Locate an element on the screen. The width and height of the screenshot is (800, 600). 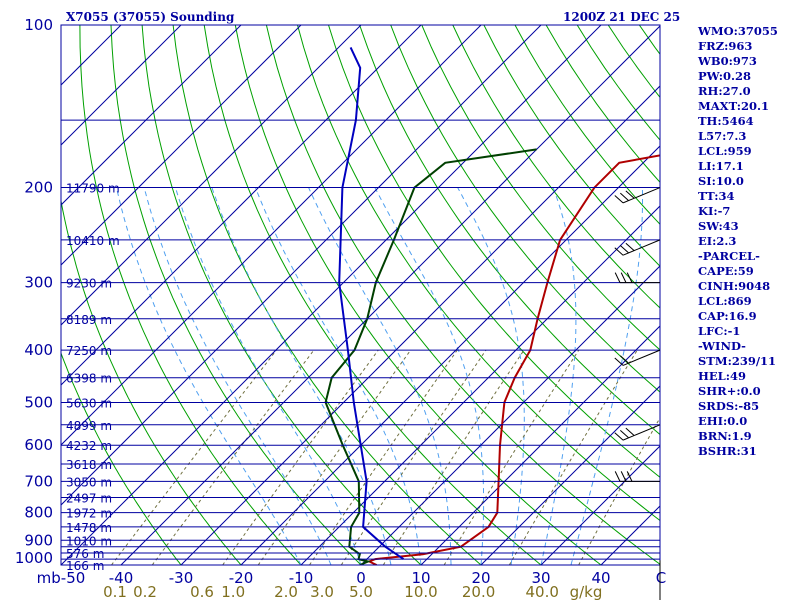
height-label: 4899 m is located at coordinates (89, 426).